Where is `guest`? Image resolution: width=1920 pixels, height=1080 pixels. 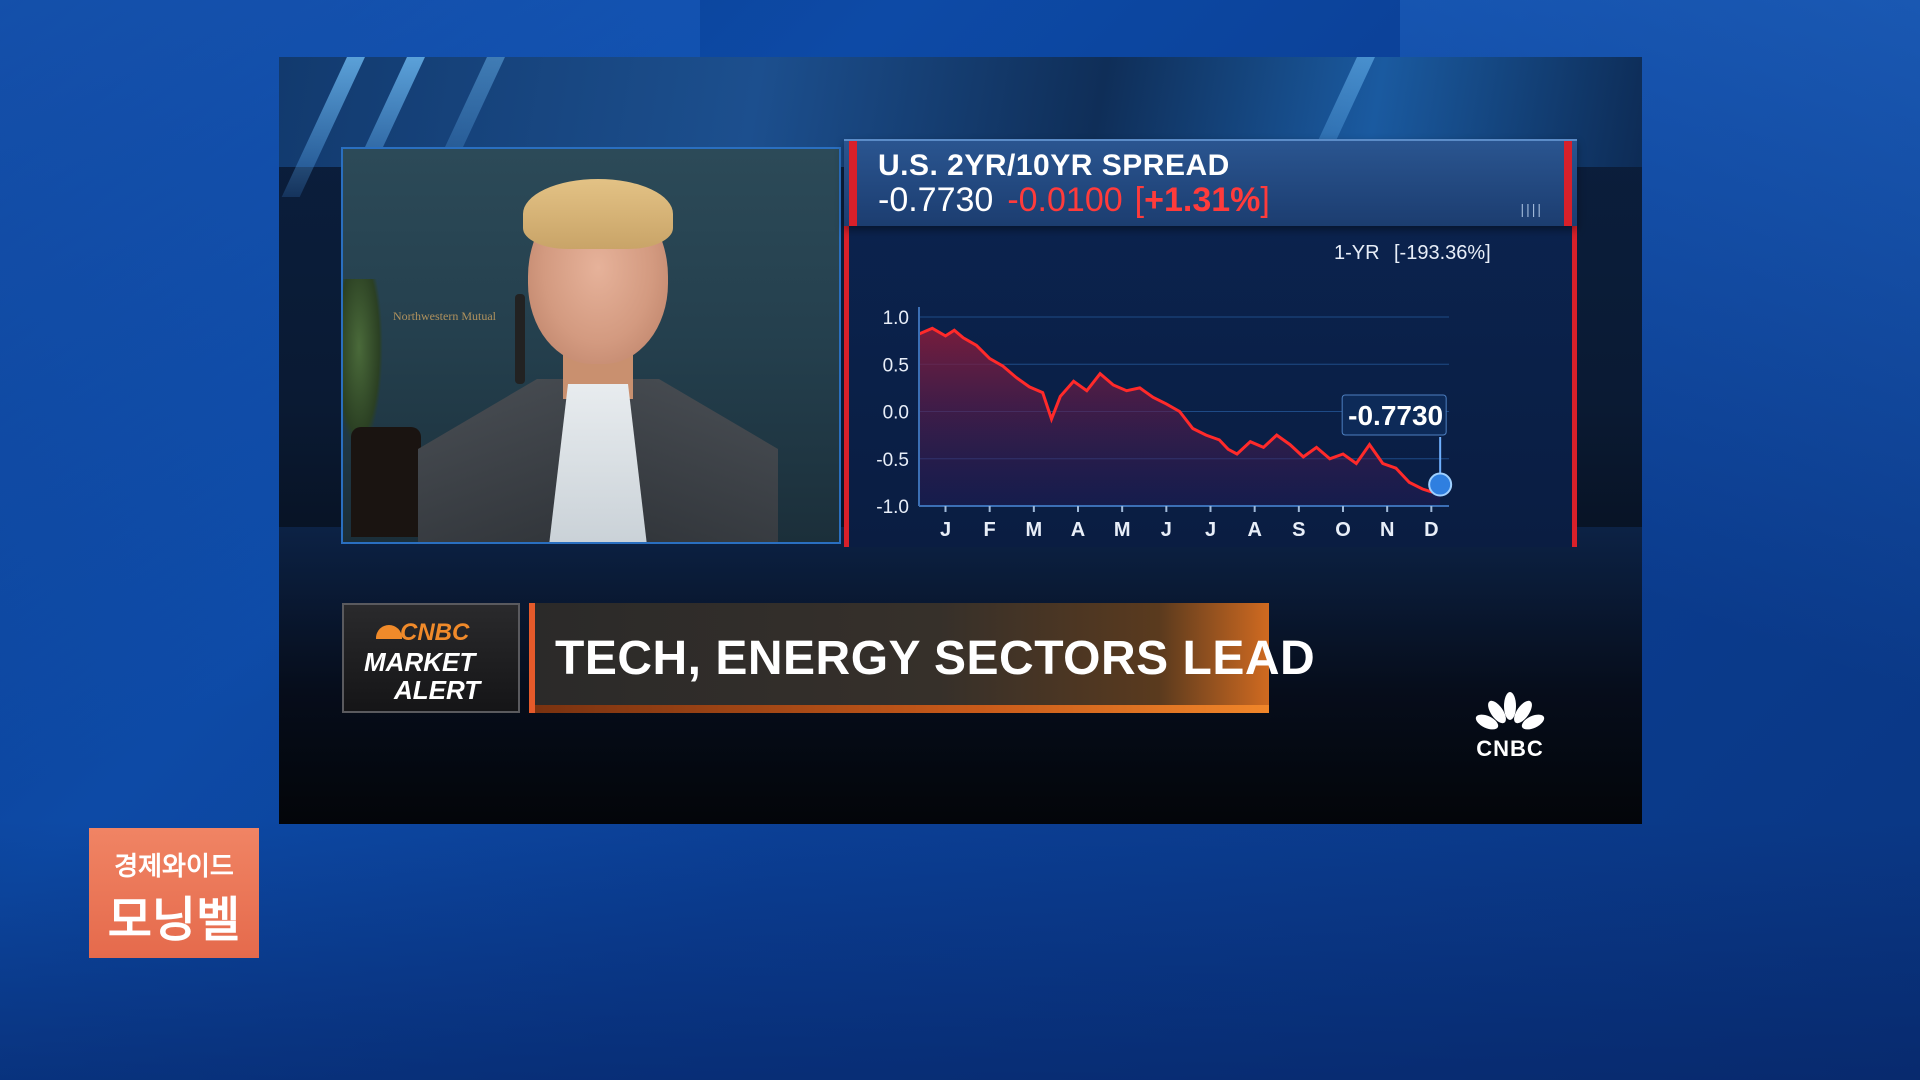 guest is located at coordinates (588, 360).